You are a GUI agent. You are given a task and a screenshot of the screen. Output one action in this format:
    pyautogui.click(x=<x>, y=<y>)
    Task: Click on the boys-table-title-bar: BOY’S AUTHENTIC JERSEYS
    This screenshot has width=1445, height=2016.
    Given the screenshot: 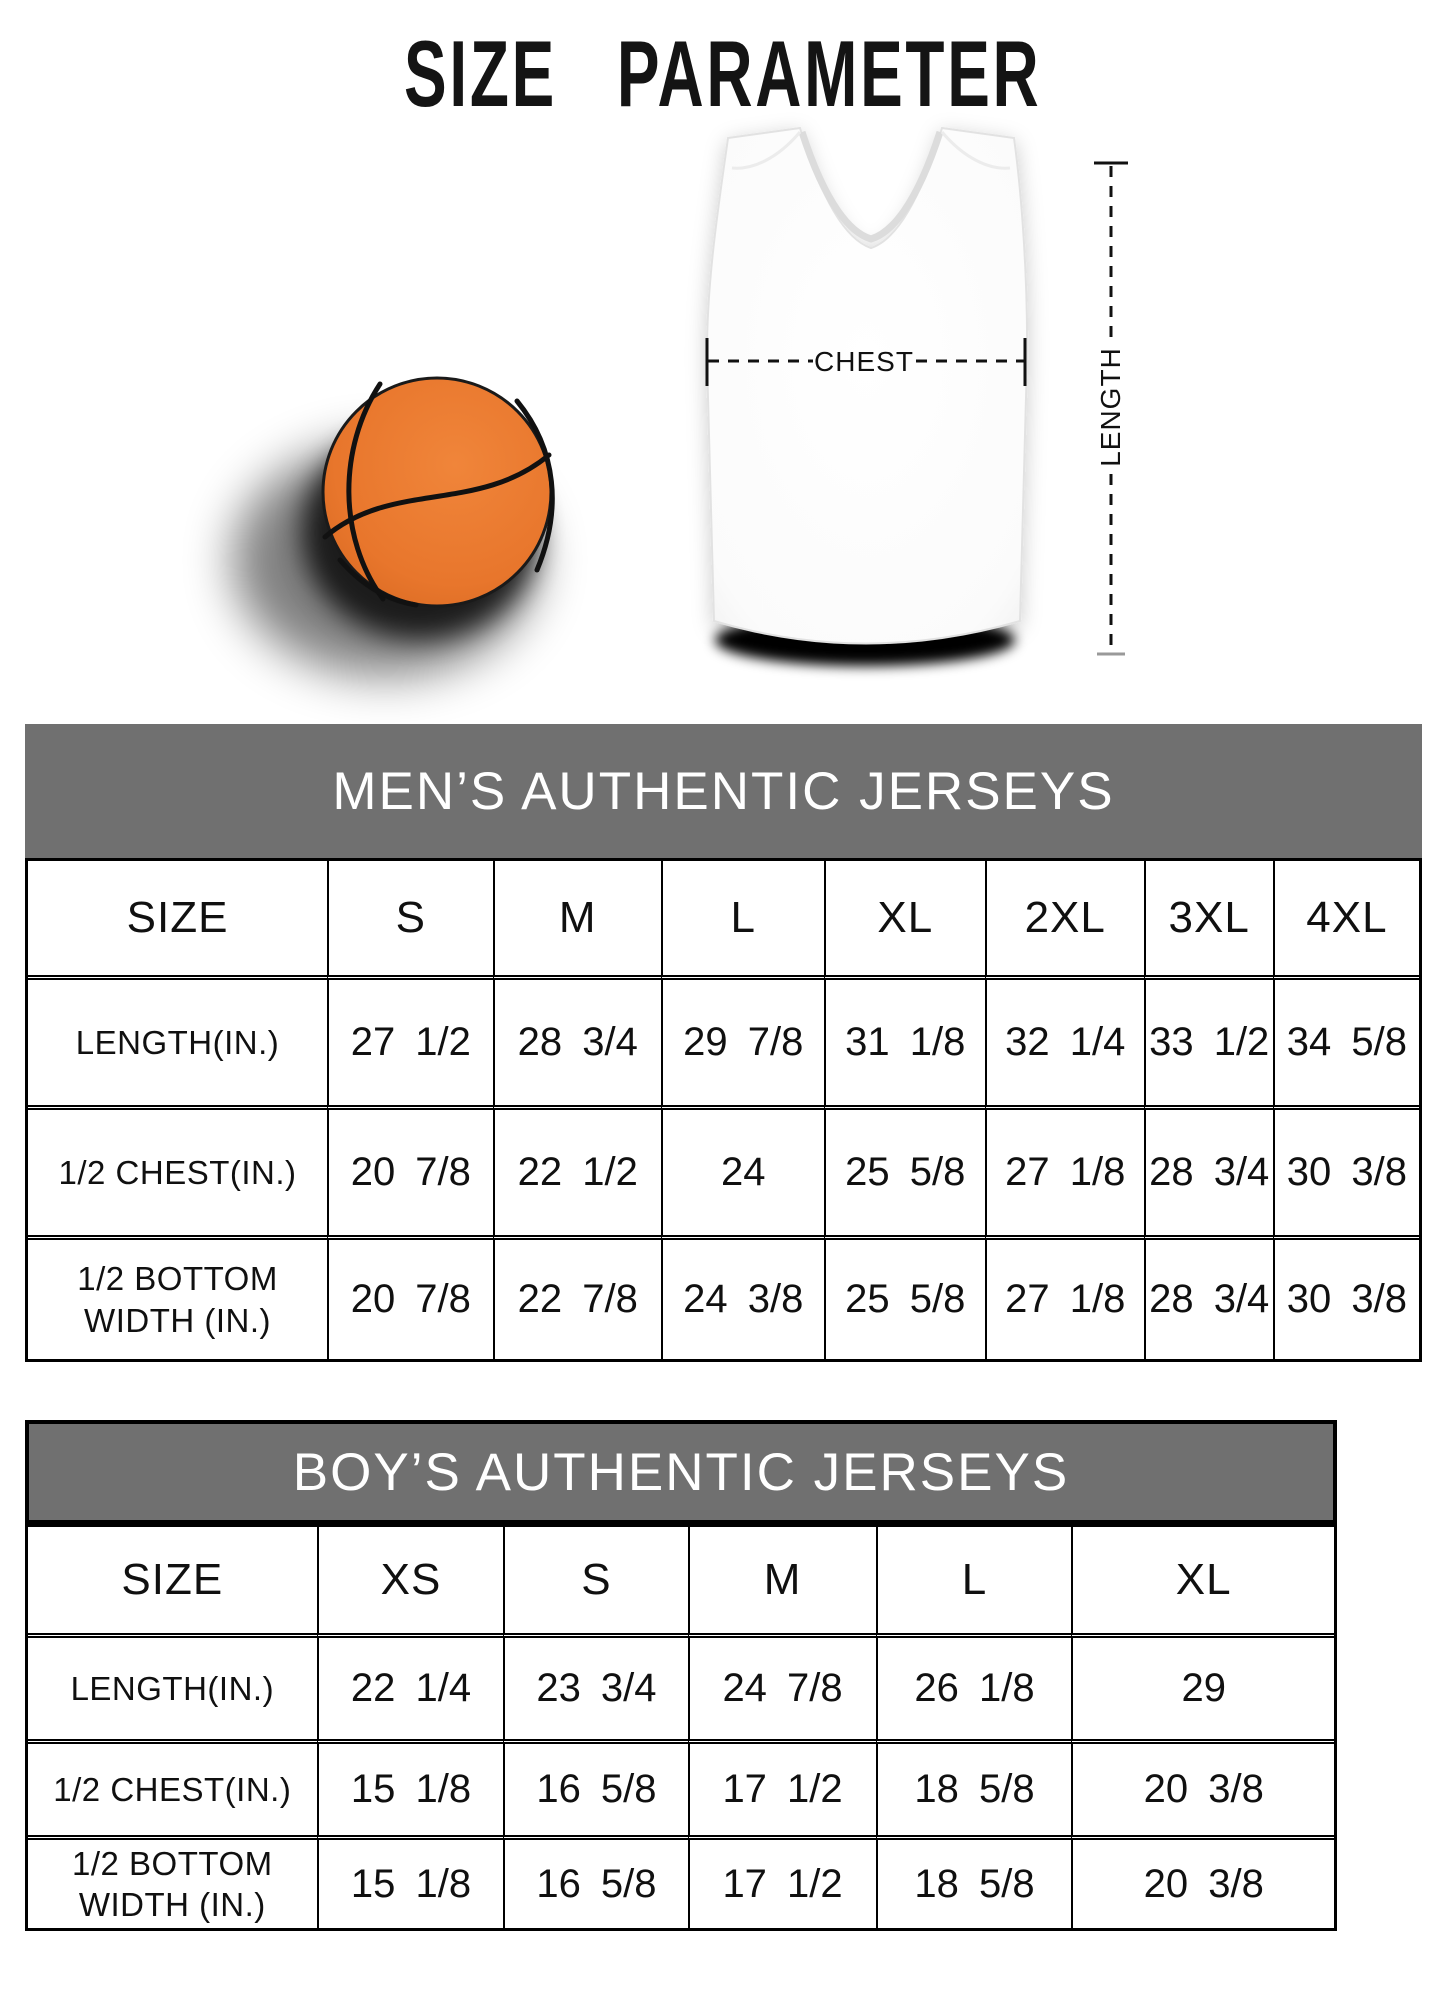 What is the action you would take?
    pyautogui.click(x=681, y=1472)
    